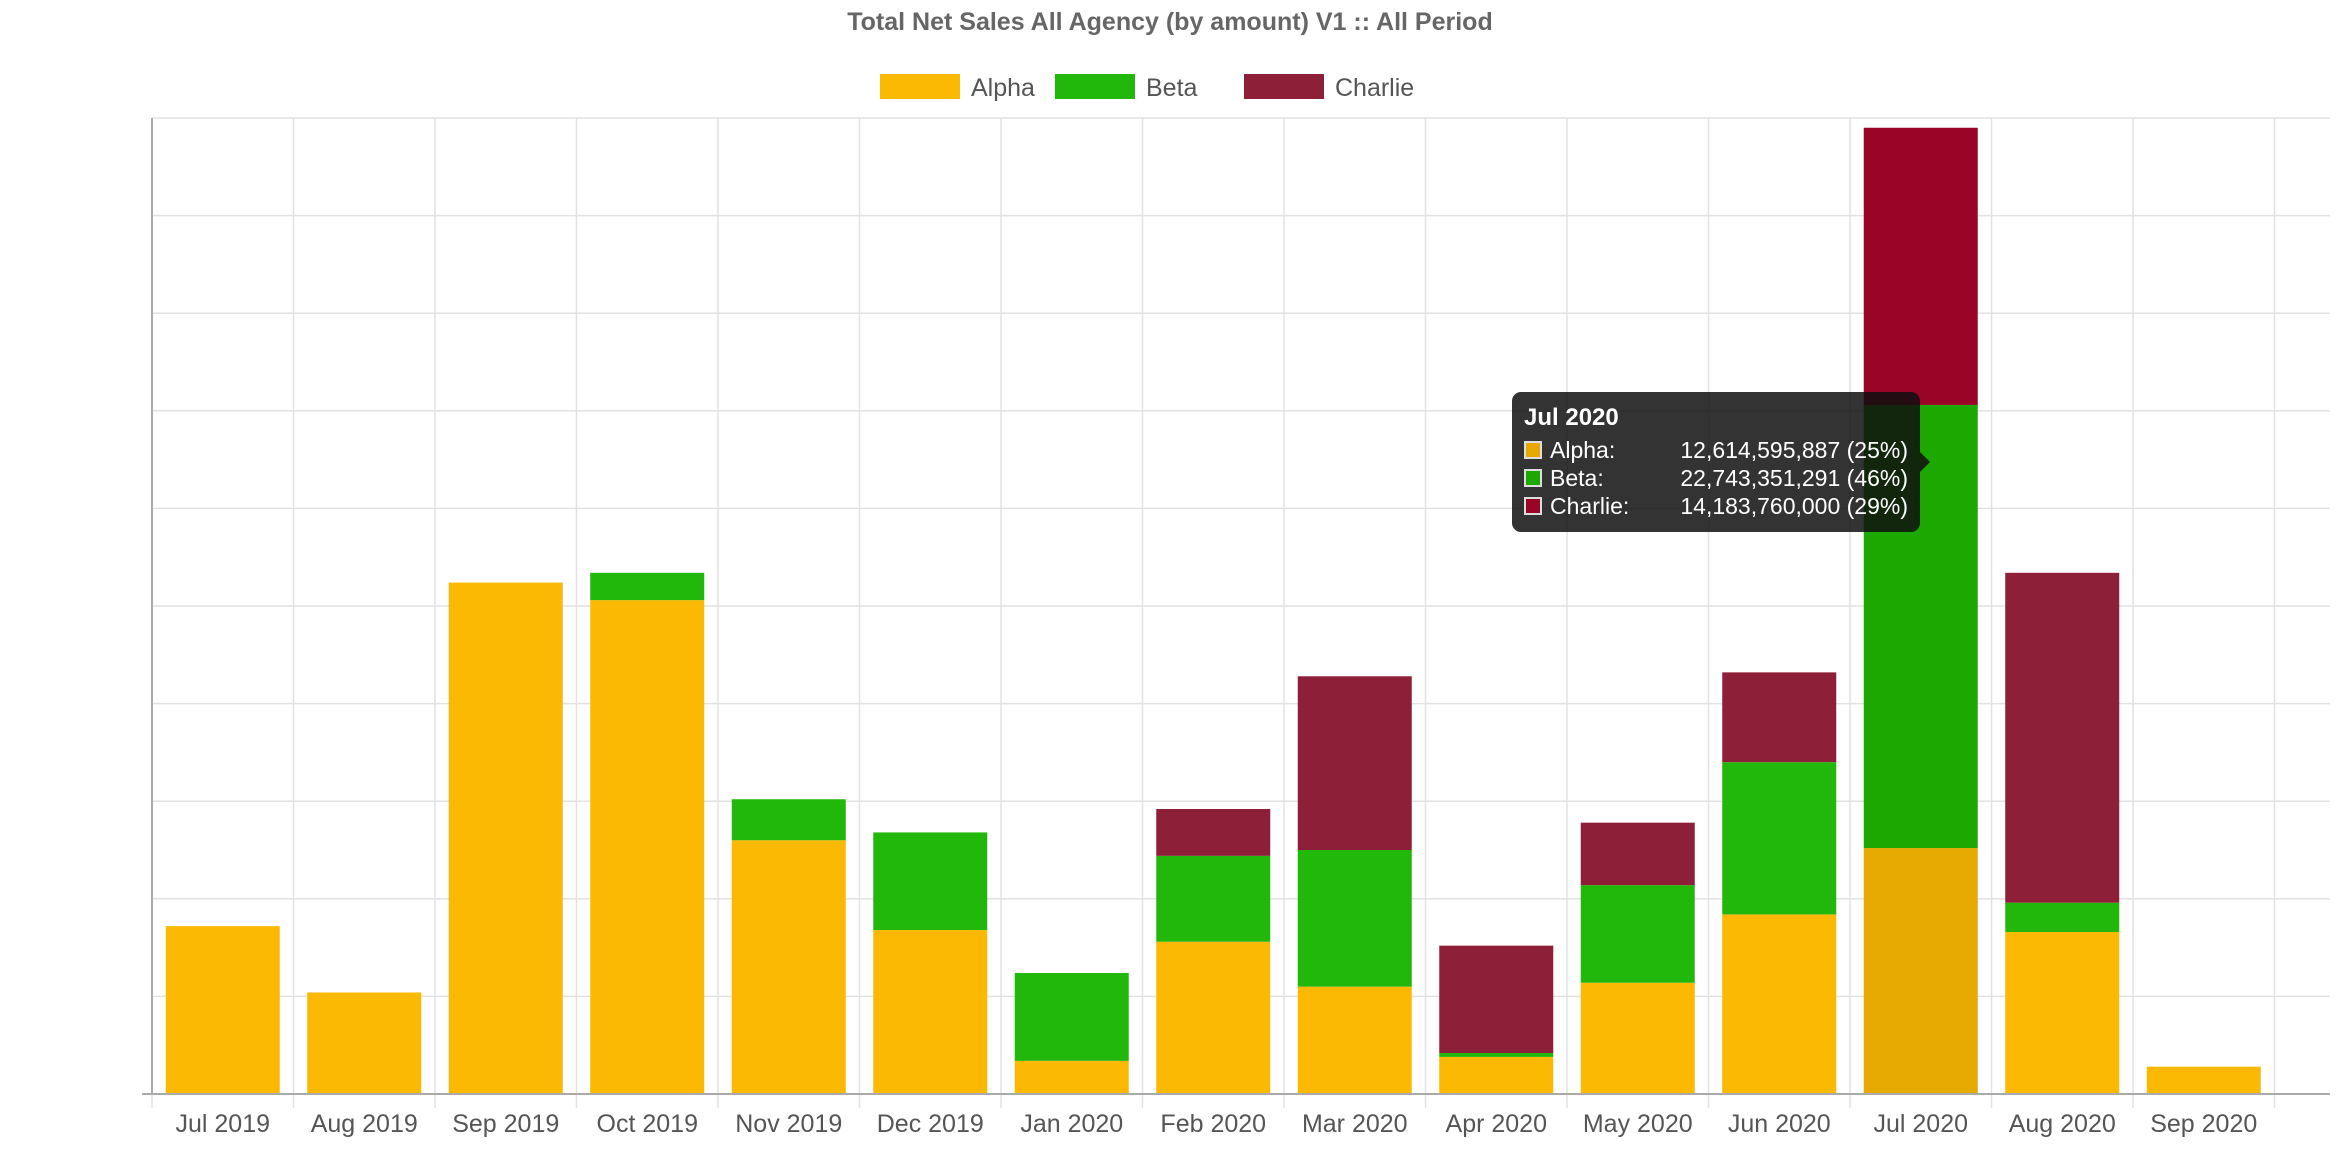  I want to click on x-tick-label: Nov 2019, so click(788, 1124).